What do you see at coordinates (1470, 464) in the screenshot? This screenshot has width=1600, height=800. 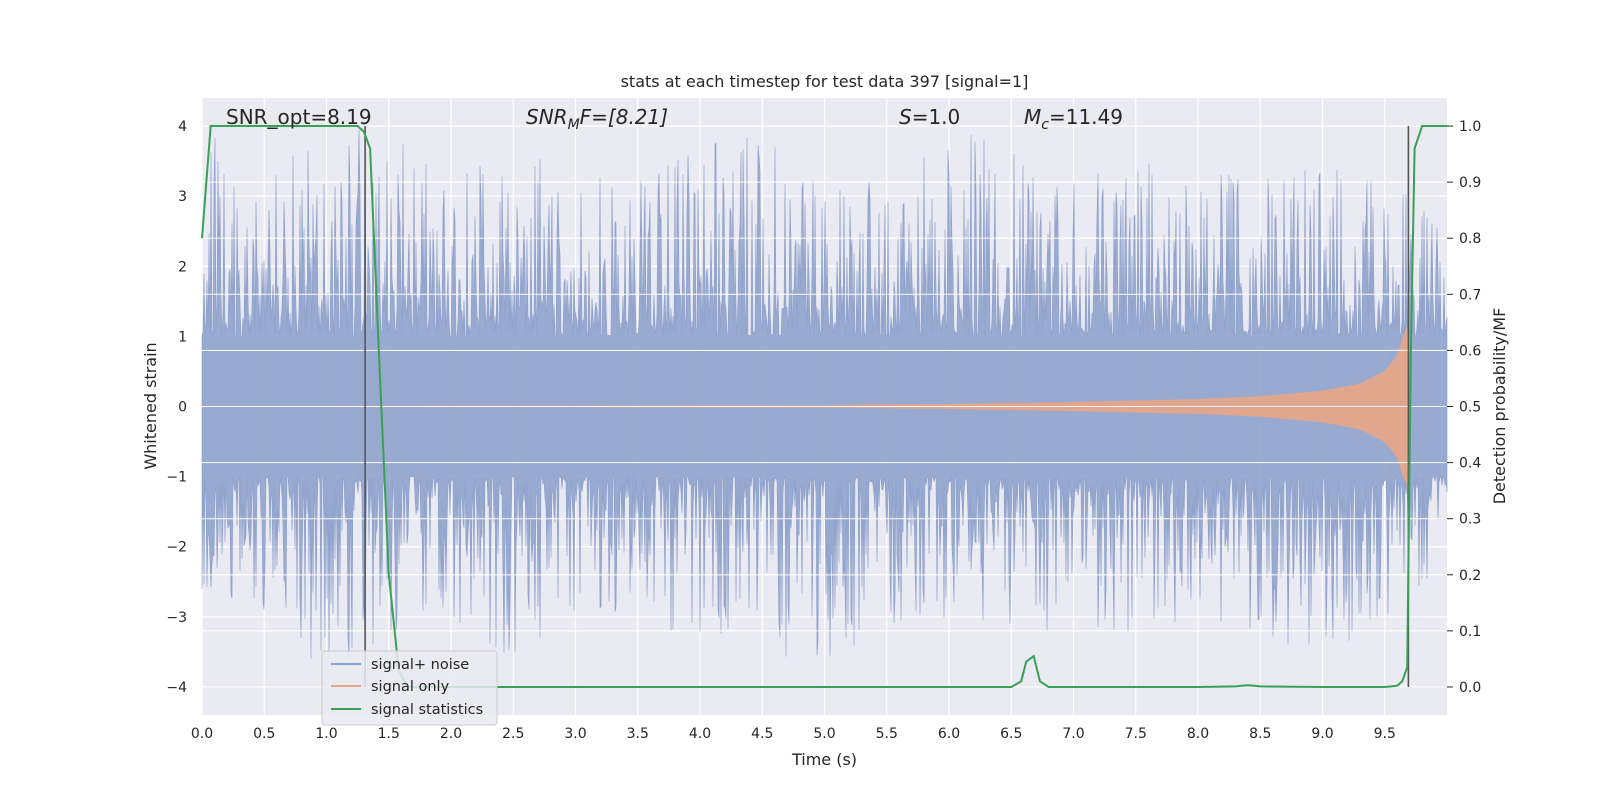 I see `y-right-tick-label: 0.4` at bounding box center [1470, 464].